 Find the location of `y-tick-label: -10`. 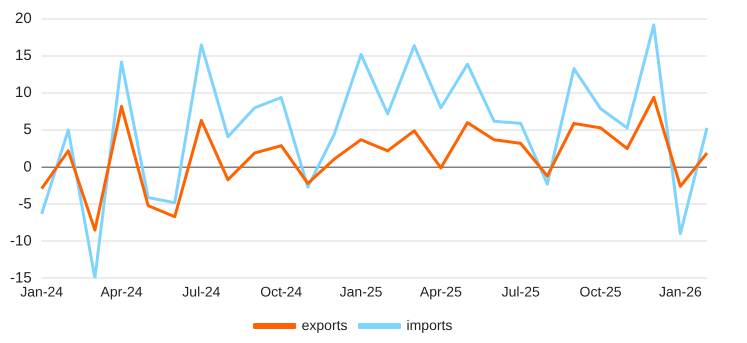

y-tick-label: -10 is located at coordinates (21, 241).